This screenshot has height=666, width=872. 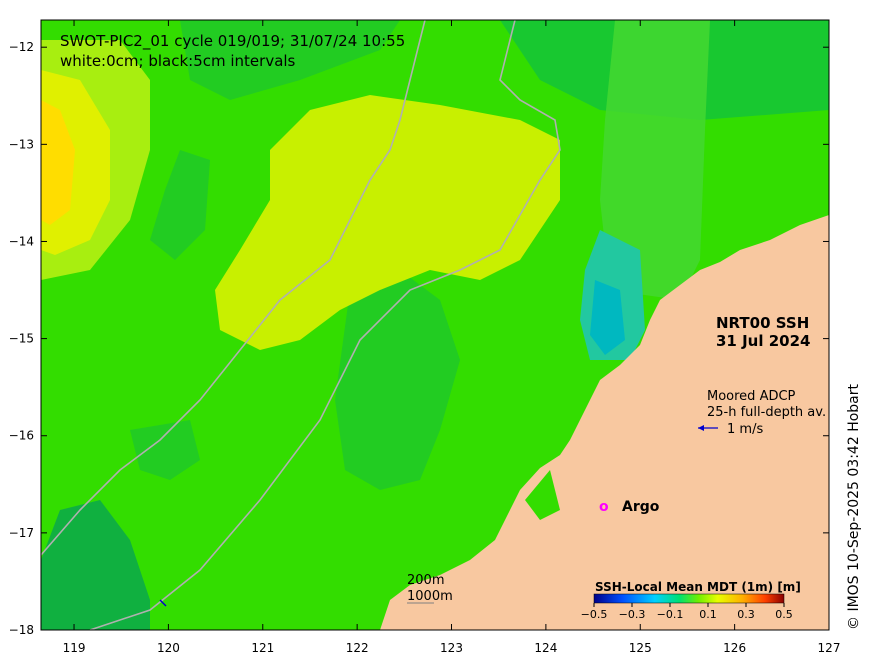 What do you see at coordinates (357, 648) in the screenshot?
I see `x-tick-label: 122` at bounding box center [357, 648].